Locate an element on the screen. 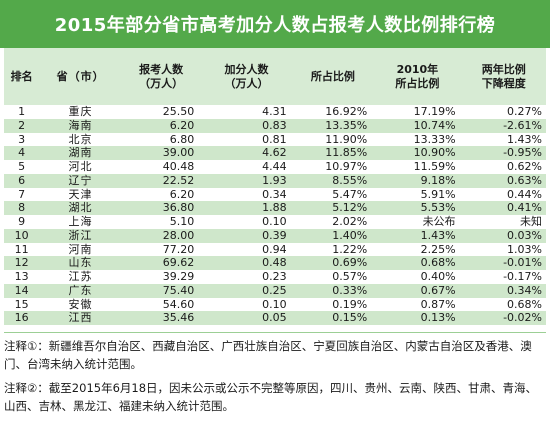  decline-cell: 0.27% is located at coordinates (524, 111).